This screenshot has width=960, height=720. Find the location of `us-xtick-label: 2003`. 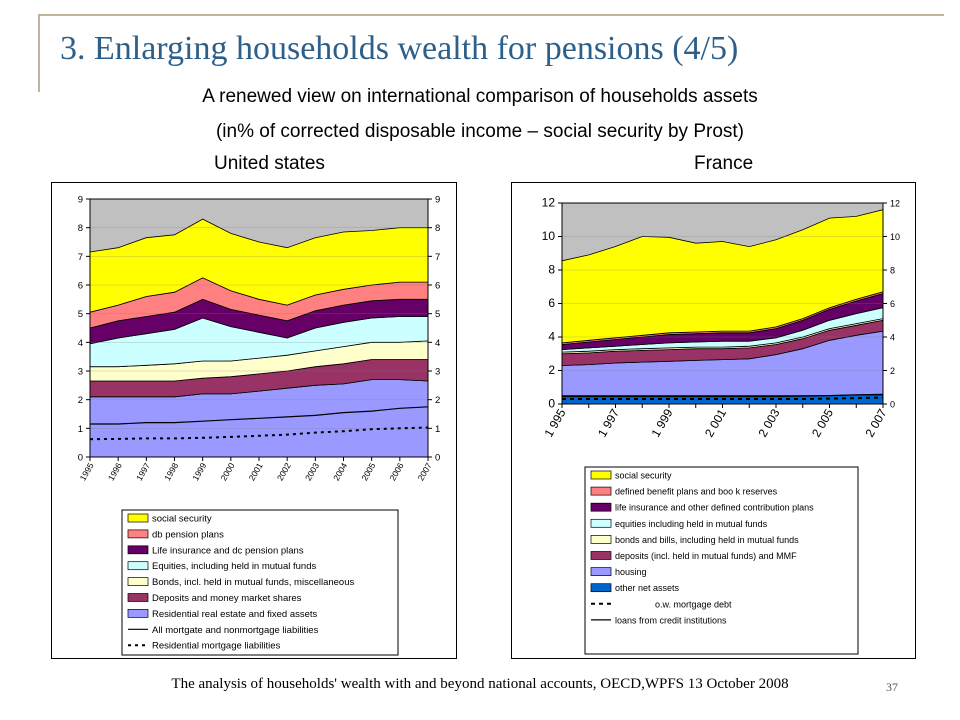

us-xtick-label: 2003 is located at coordinates (312, 472).